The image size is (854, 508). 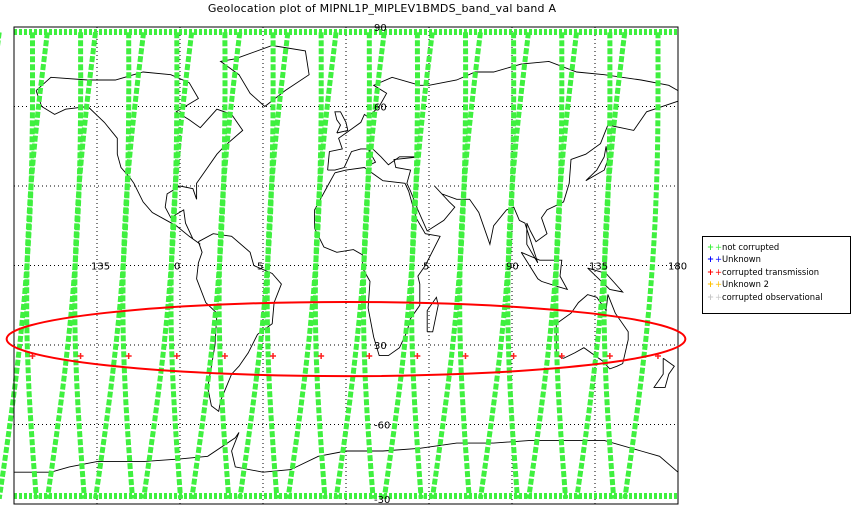 I want to click on coastline-uk, so click(x=341, y=122).